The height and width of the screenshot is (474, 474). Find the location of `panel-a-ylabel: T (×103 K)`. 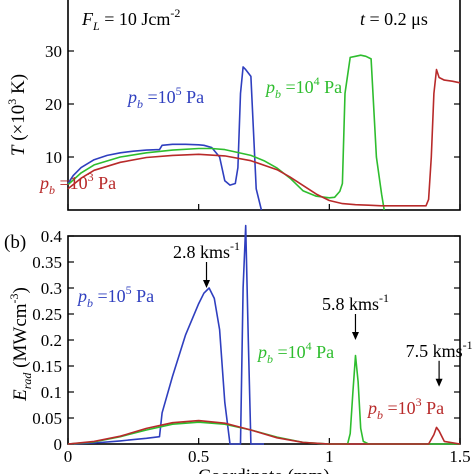

panel-a-ylabel: T (×103 K) is located at coordinates (17, 115).